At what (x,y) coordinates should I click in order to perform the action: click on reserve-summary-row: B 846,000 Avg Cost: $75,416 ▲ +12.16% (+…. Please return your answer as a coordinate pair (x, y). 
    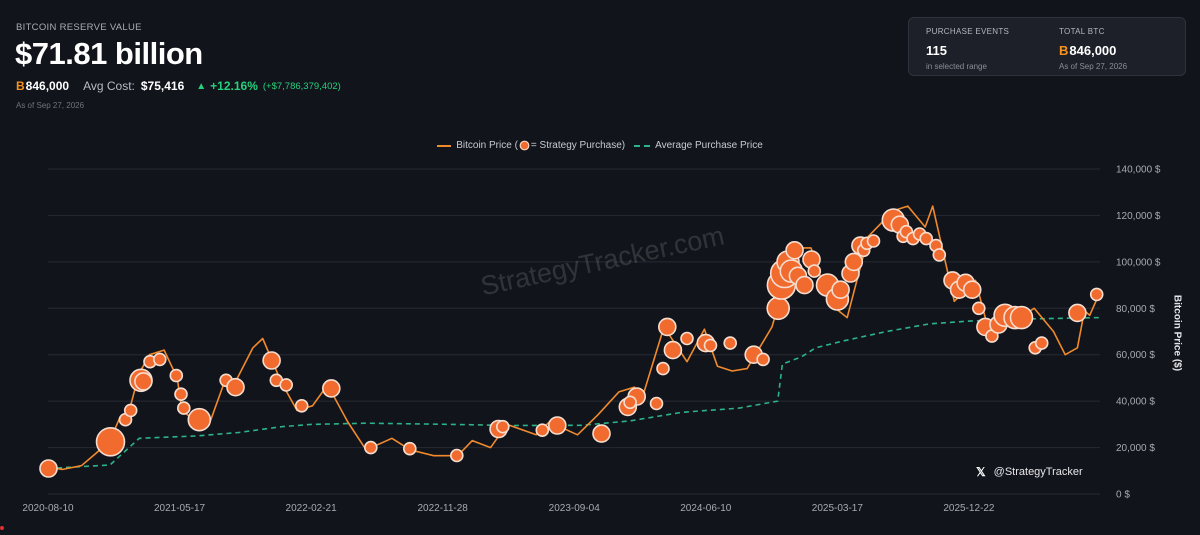
    Looking at the image, I should click on (178, 86).